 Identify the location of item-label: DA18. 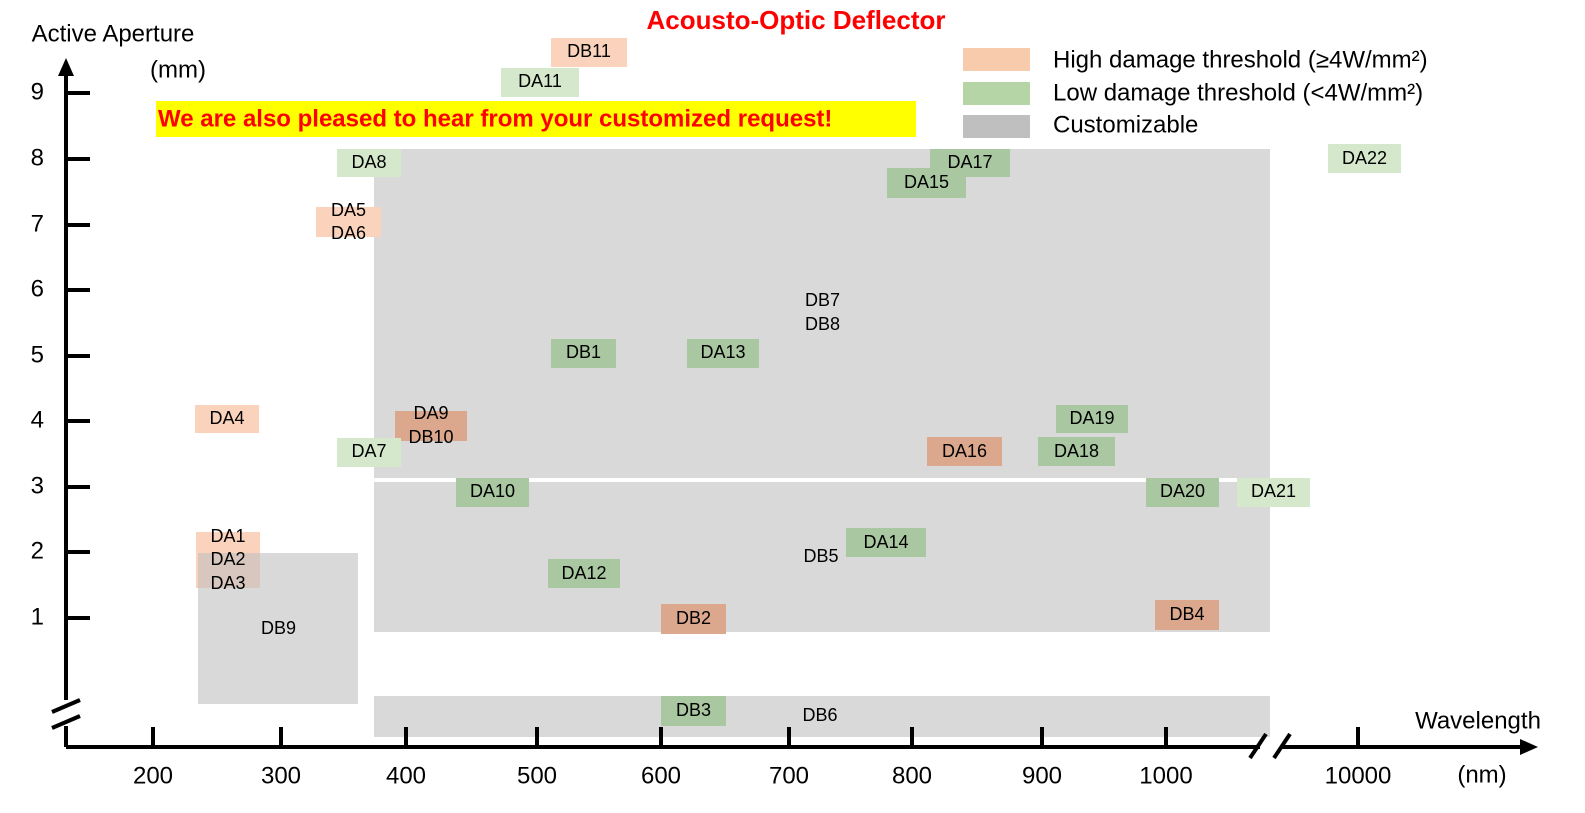
(1076, 451).